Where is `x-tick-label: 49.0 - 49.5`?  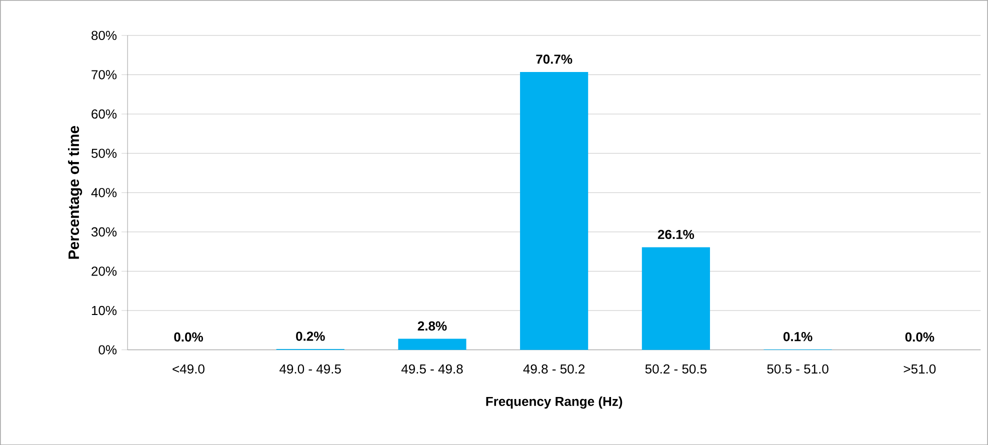 x-tick-label: 49.0 - 49.5 is located at coordinates (310, 369).